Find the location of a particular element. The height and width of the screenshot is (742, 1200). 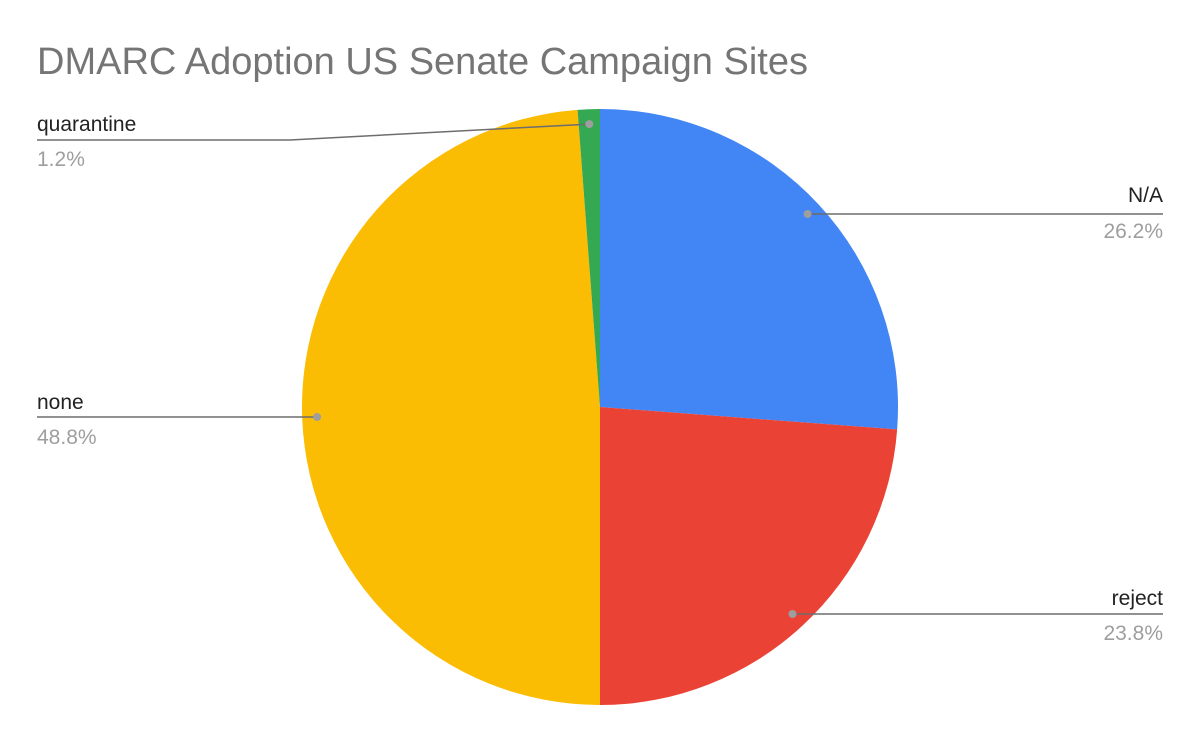

slice-label-reject: reject is located at coordinates (1138, 598).